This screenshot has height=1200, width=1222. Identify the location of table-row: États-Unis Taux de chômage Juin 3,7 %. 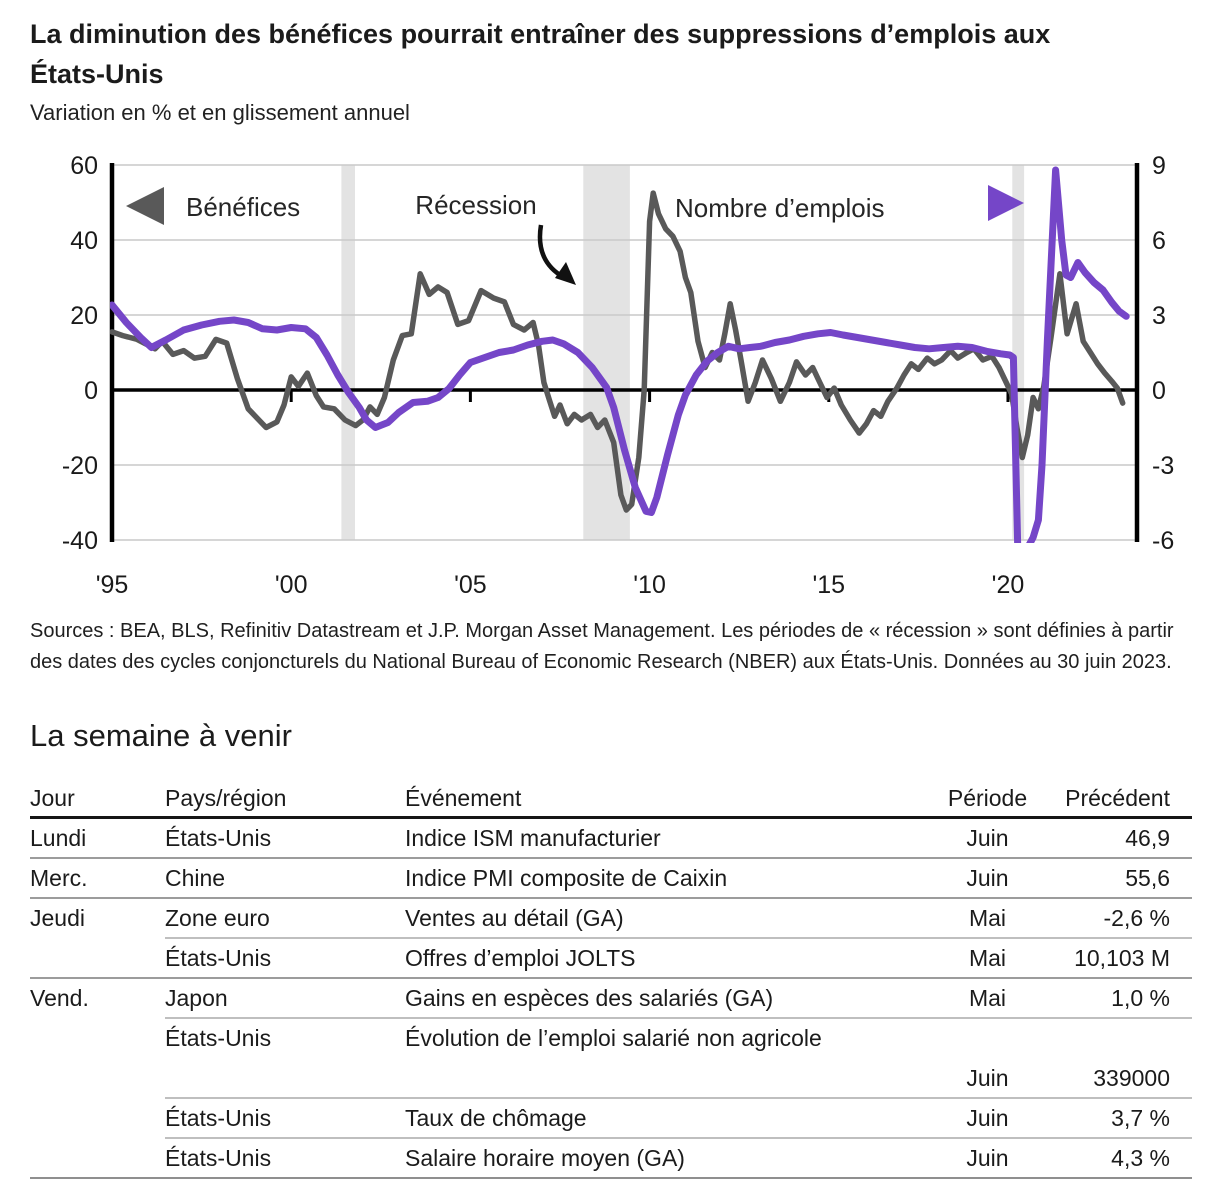
(611, 1118).